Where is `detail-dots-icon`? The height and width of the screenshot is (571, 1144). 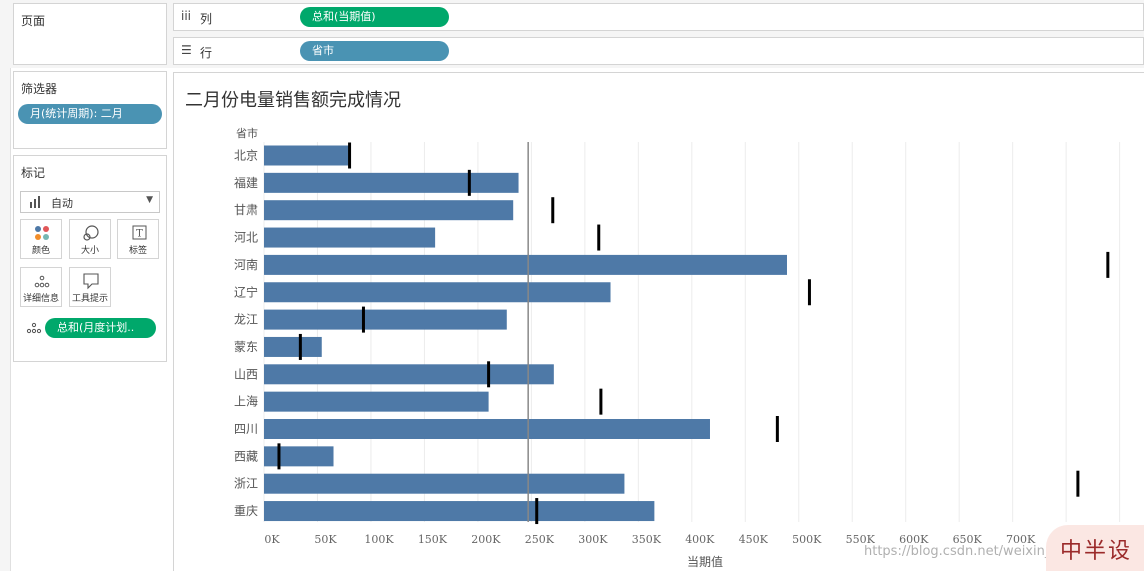 detail-dots-icon is located at coordinates (42, 281).